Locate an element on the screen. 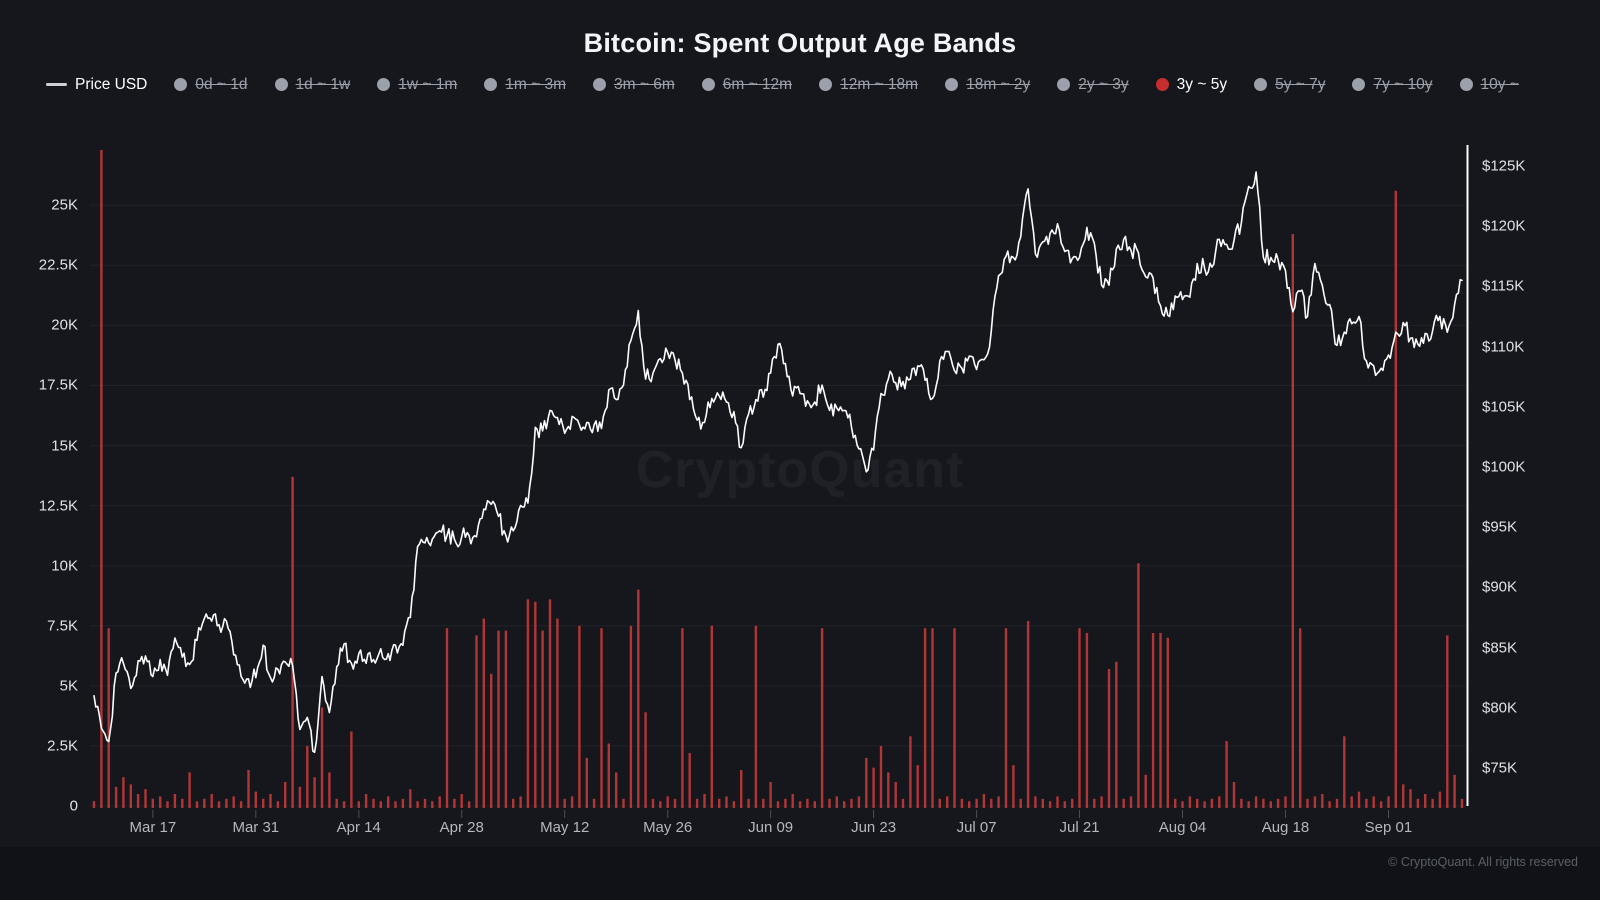 The image size is (1600, 900). legend-item-band-3y-5y: 3y ~ 5y is located at coordinates (1191, 84).